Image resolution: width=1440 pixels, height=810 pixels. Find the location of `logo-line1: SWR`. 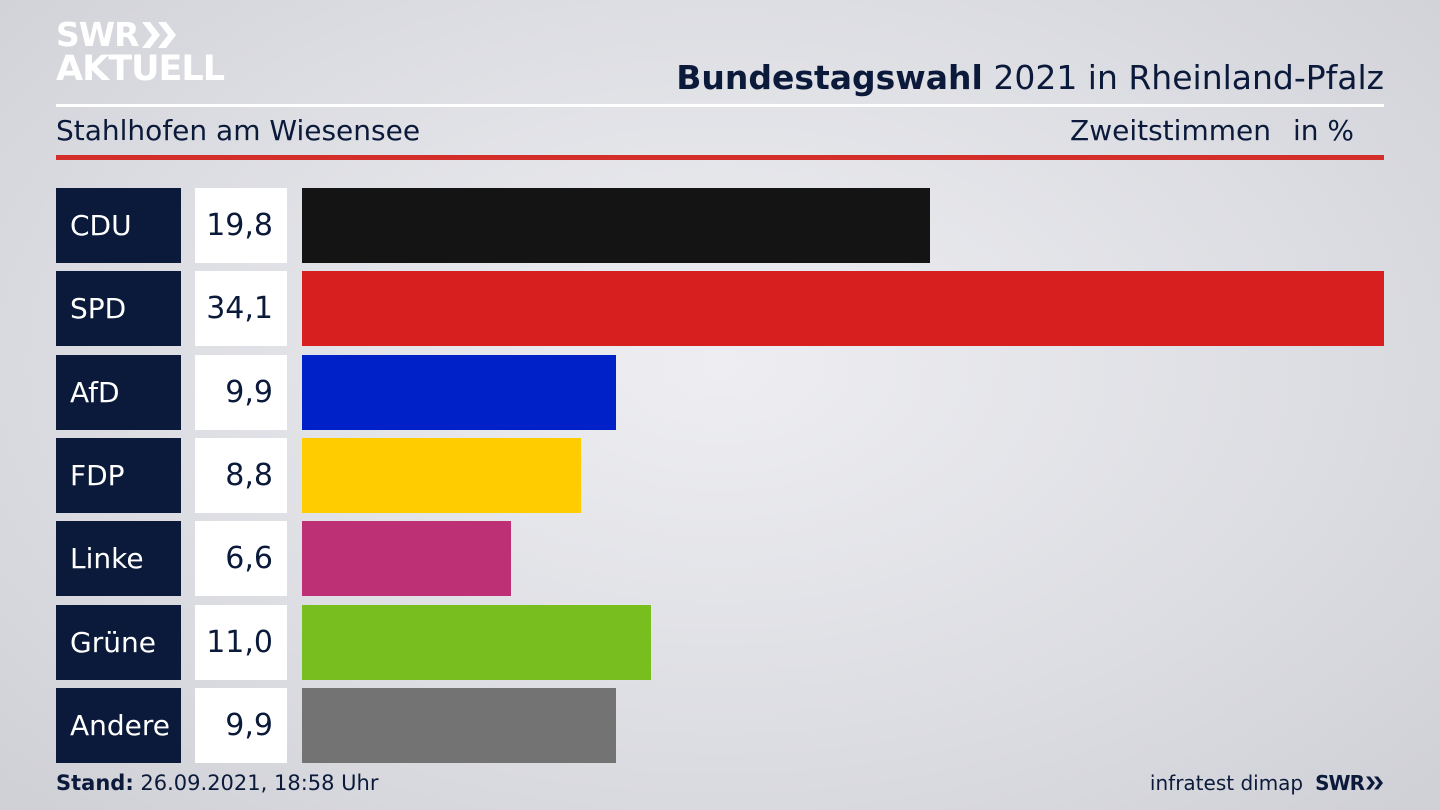

logo-line1: SWR is located at coordinates (98, 34).